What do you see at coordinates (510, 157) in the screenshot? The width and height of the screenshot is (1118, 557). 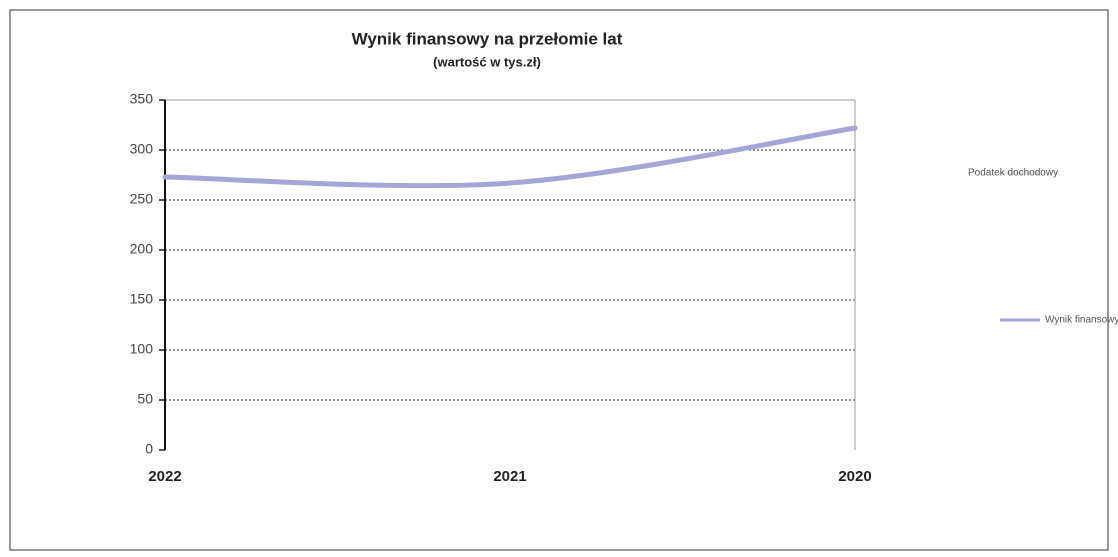 I see `line-series` at bounding box center [510, 157].